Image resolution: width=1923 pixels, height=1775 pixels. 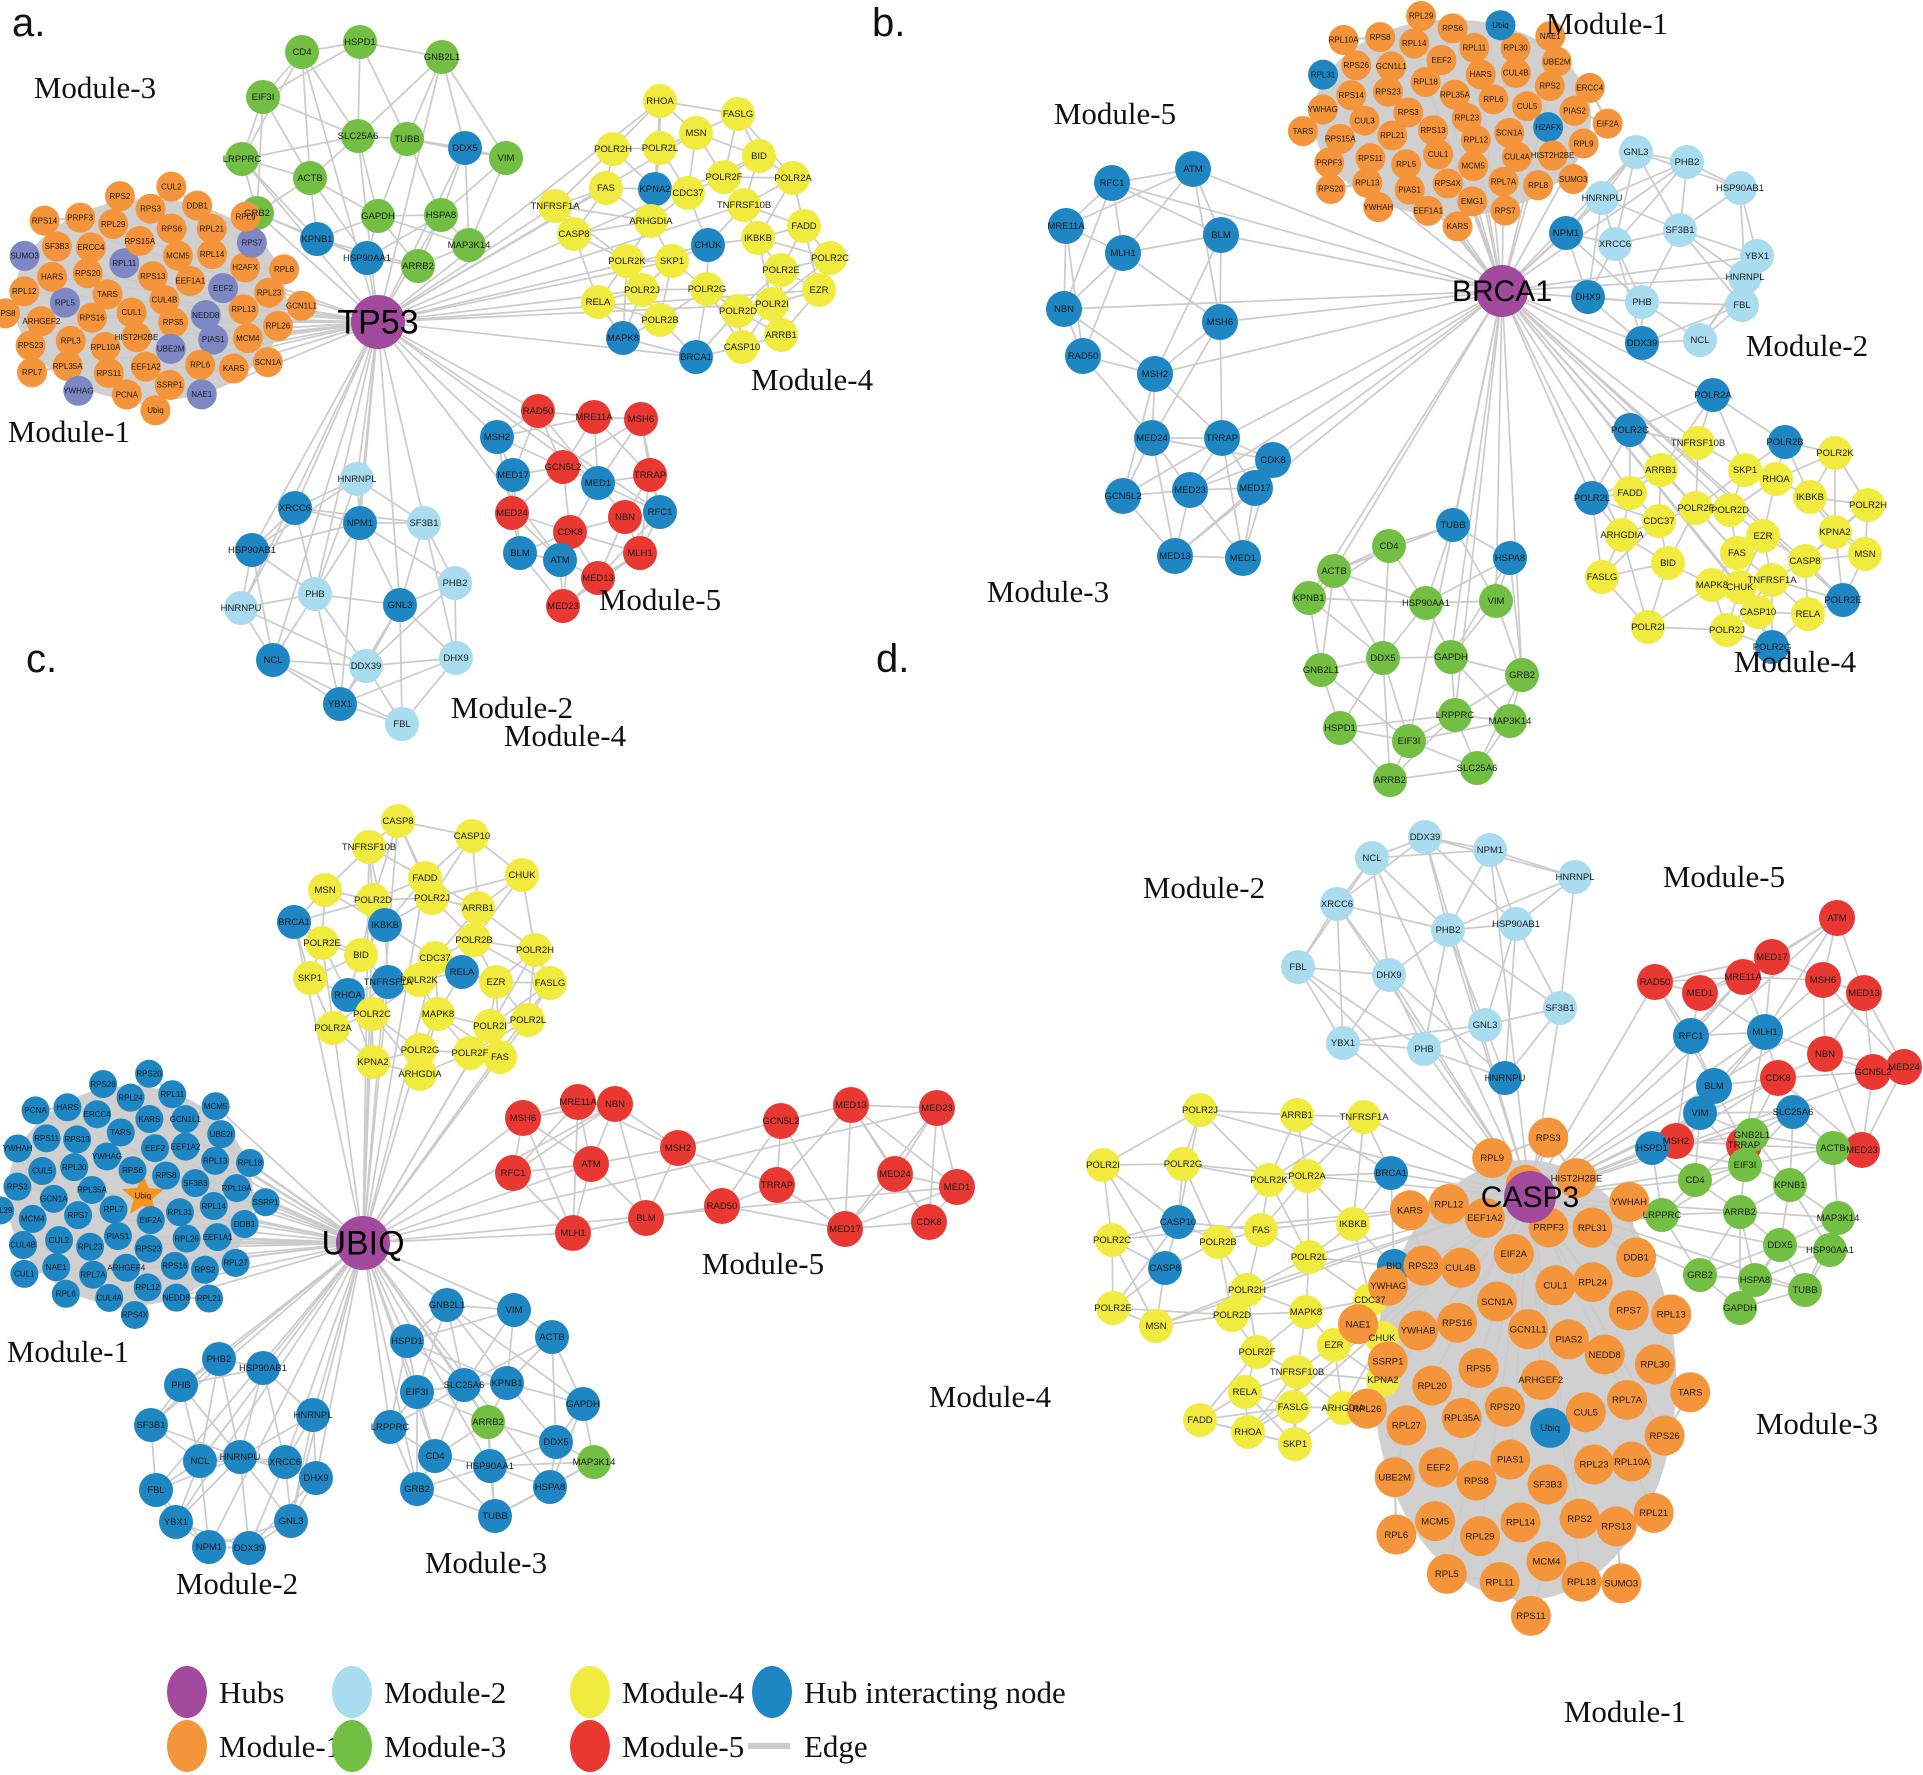 I want to click on node-RPL6, so click(x=200, y=364).